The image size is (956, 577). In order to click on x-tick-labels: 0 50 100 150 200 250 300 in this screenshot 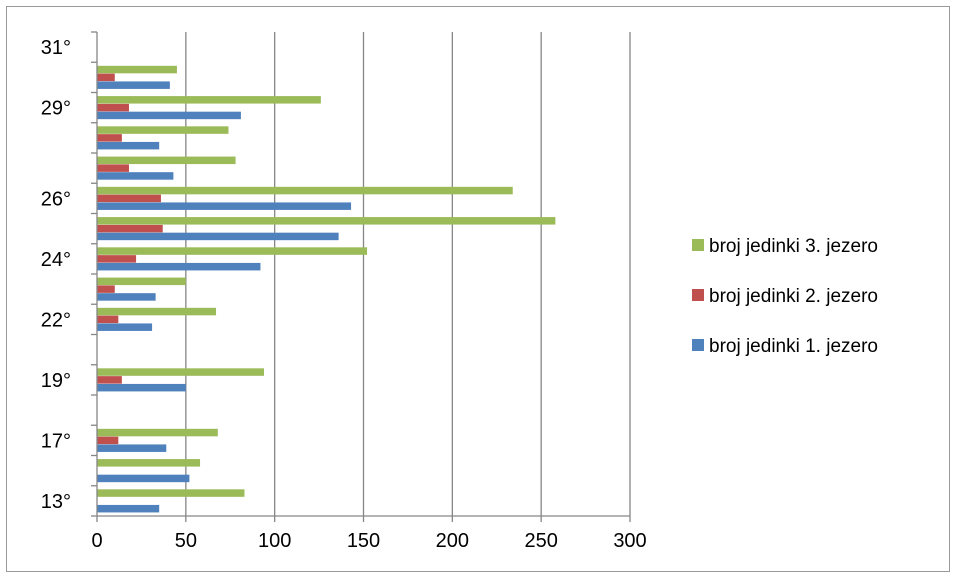, I will do `click(368, 541)`.